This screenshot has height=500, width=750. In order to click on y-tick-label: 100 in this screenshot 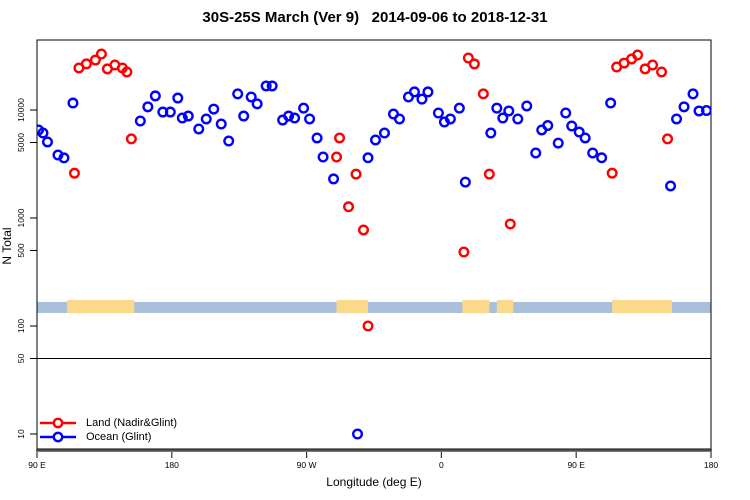, I will do `click(21, 326)`.